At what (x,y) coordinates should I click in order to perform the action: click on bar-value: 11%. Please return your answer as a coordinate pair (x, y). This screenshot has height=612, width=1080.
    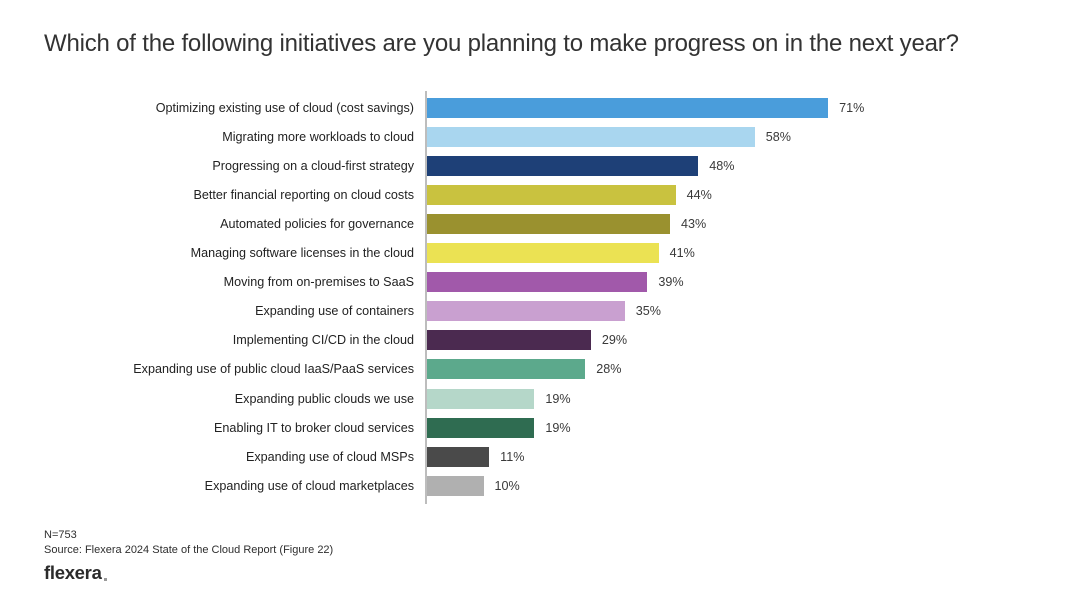
    Looking at the image, I should click on (512, 456).